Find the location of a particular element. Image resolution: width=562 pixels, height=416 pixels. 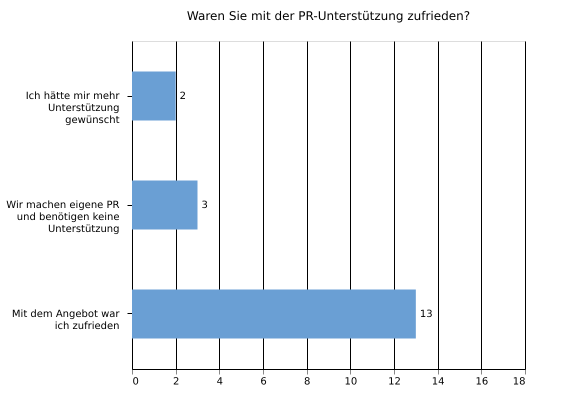

x-tick-label: 10 is located at coordinates (351, 382).